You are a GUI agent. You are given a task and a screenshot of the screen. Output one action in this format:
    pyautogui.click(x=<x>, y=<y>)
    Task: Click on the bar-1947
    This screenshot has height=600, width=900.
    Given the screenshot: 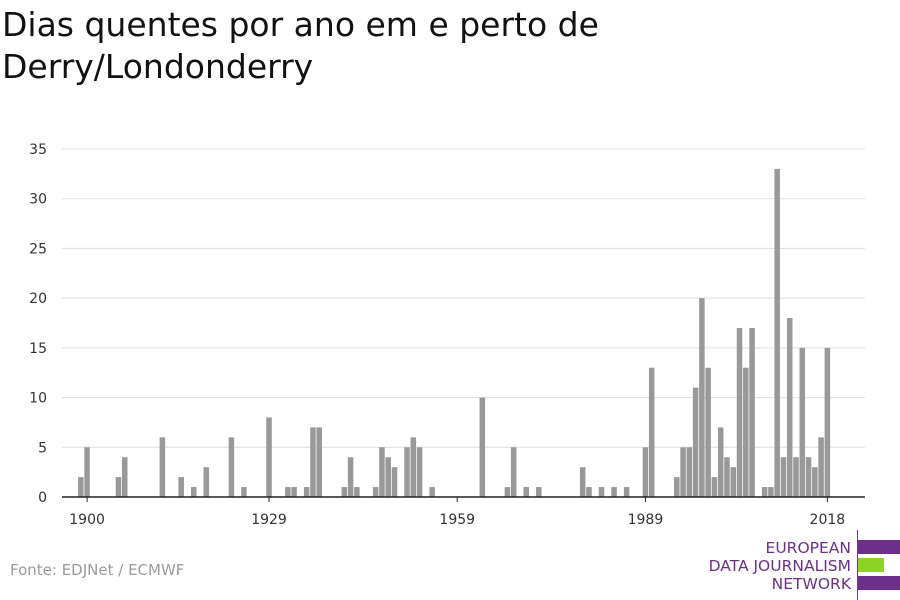 What is the action you would take?
    pyautogui.click(x=382, y=472)
    